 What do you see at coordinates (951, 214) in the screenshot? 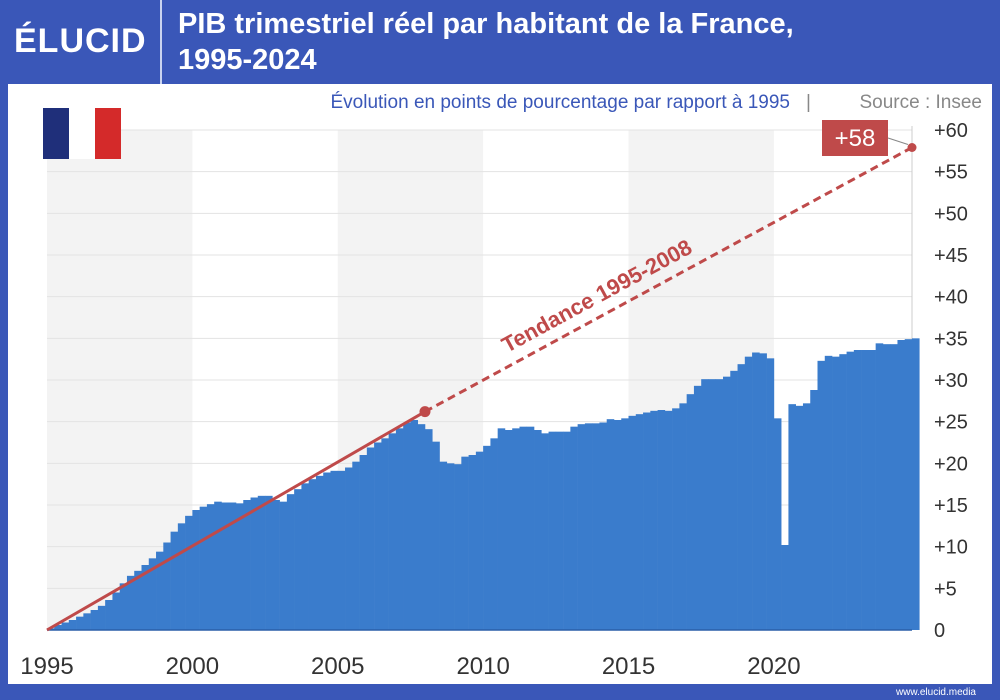
I see `y-tick-label: +50` at bounding box center [951, 214].